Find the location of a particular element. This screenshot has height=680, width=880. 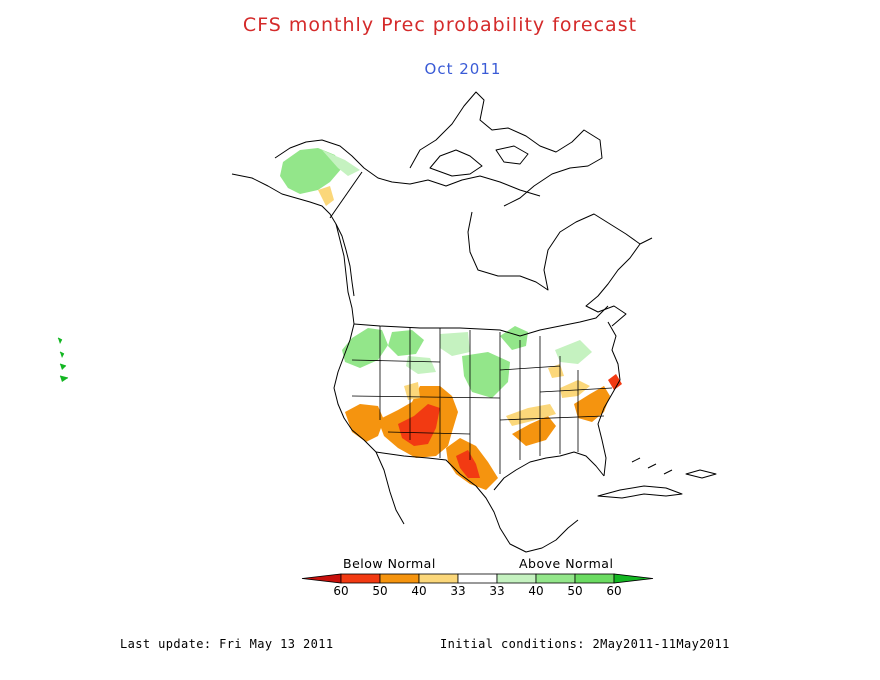

texas-strong-below-area is located at coordinates (468, 464).